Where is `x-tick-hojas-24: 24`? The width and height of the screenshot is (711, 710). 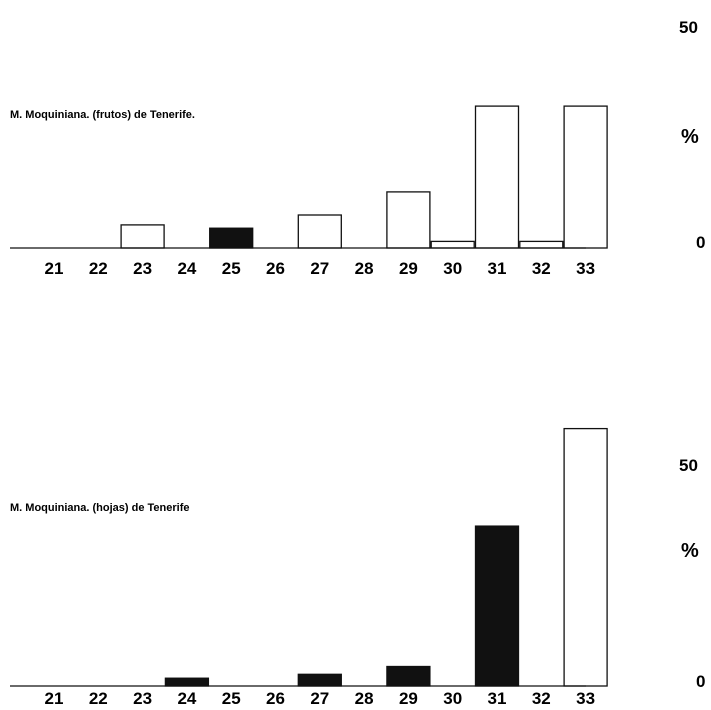 x-tick-hojas-24: 24 is located at coordinates (186, 698).